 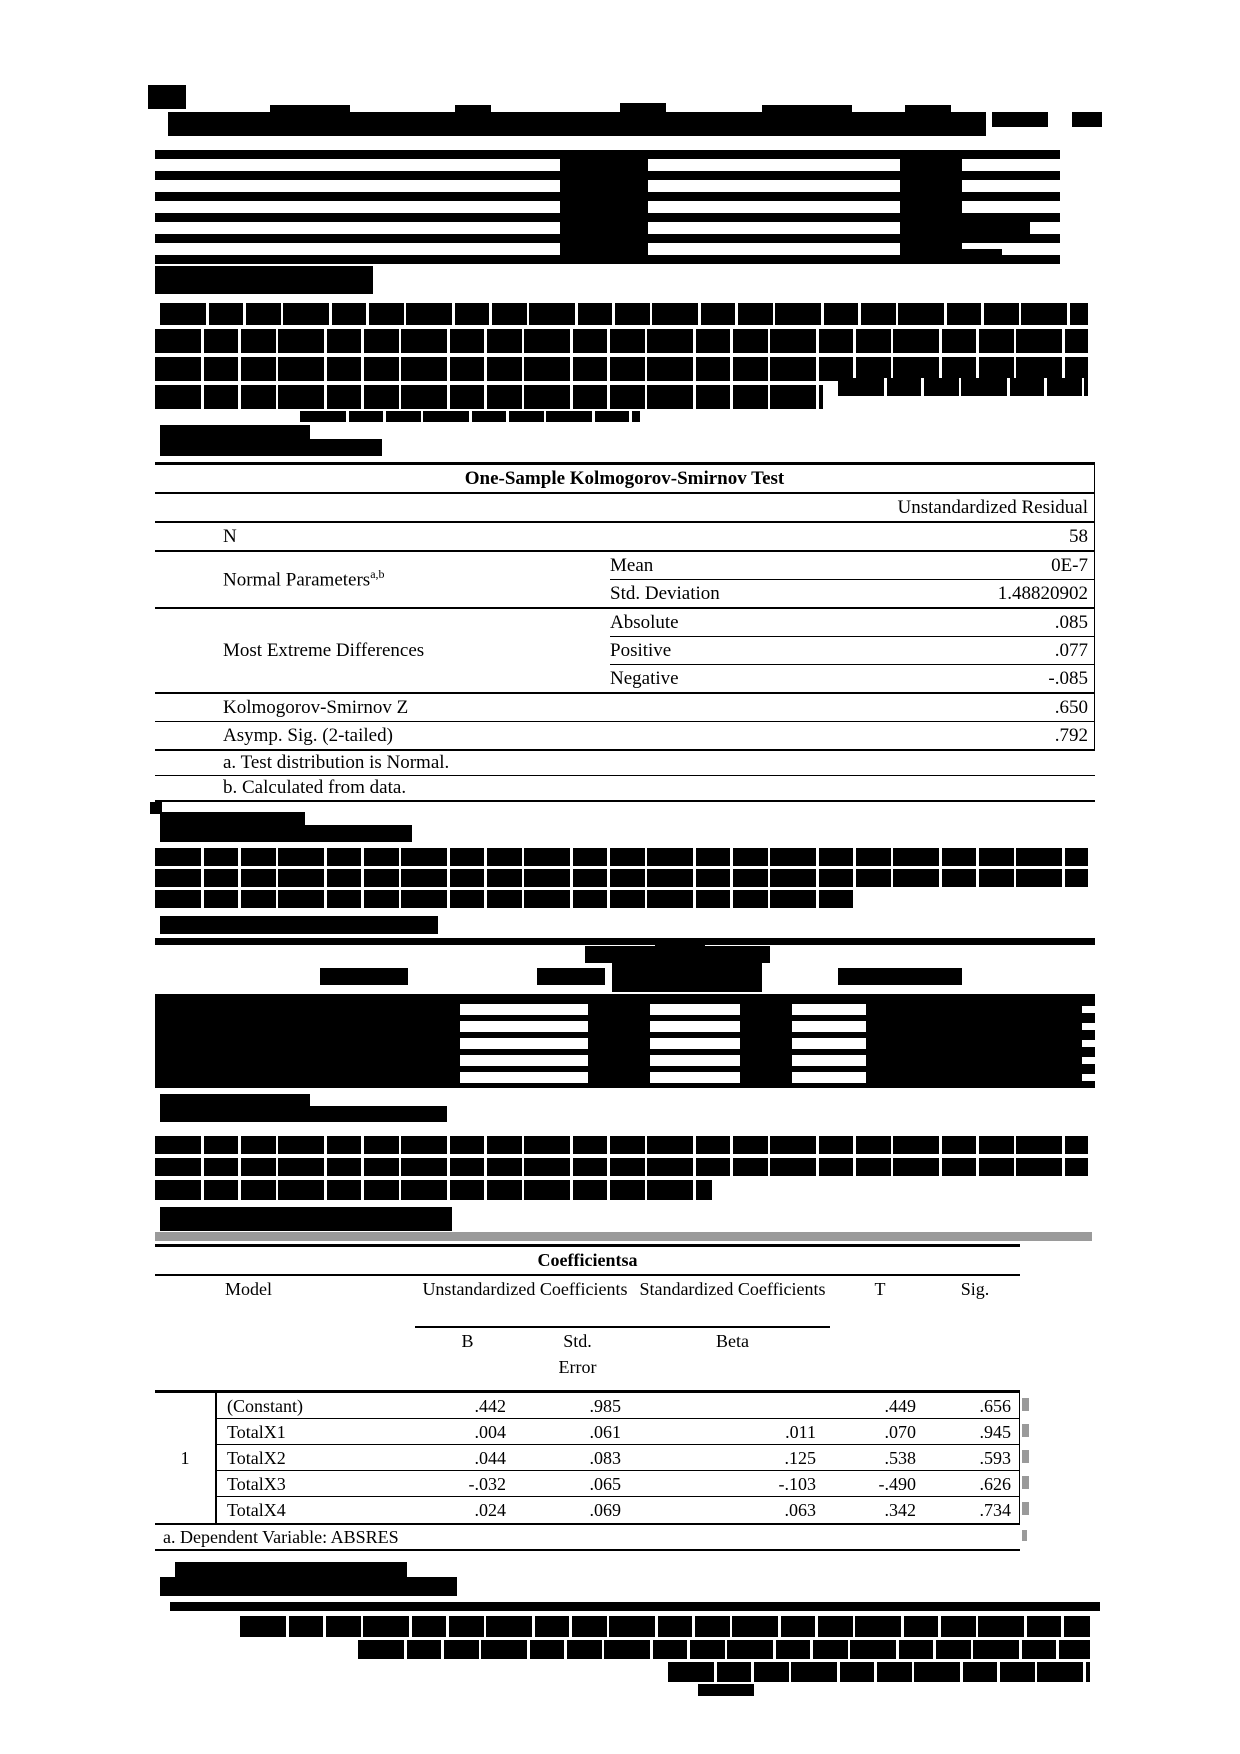 What do you see at coordinates (852, 593) in the screenshot?
I see `ks-row-std-deviation: Std. Deviation 1.48820902` at bounding box center [852, 593].